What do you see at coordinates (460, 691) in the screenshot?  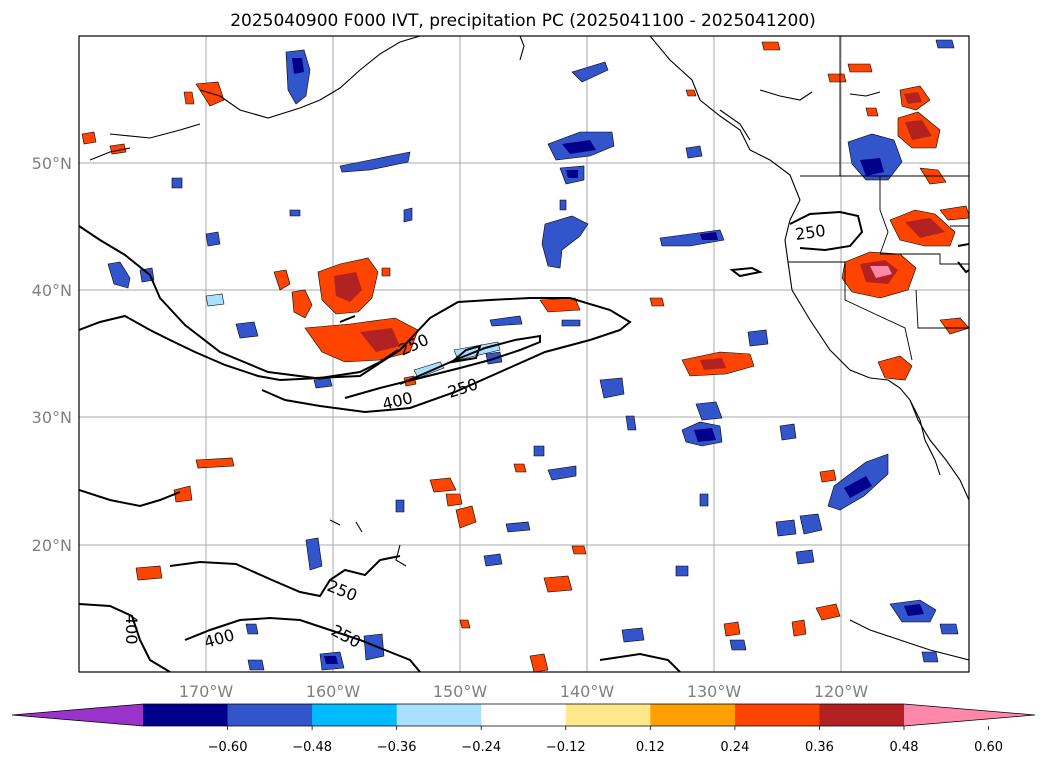 I see `lon-label: 150°W` at bounding box center [460, 691].